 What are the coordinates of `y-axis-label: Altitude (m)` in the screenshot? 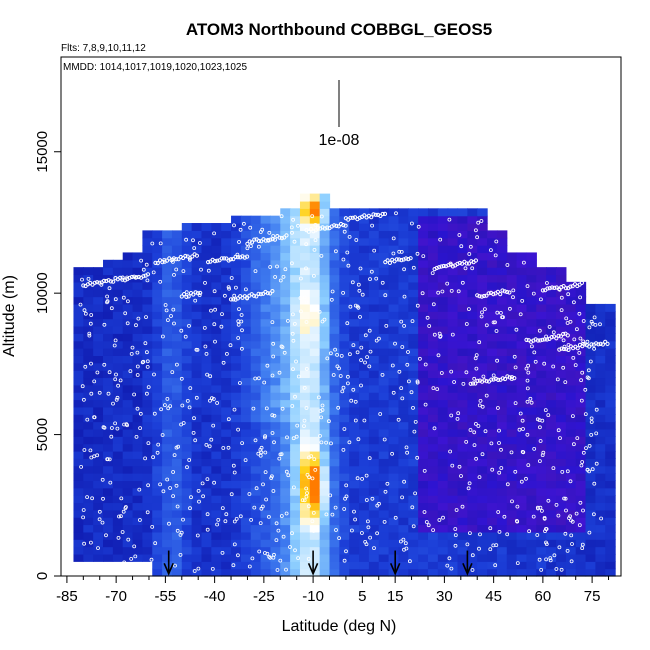 It's located at (9, 316).